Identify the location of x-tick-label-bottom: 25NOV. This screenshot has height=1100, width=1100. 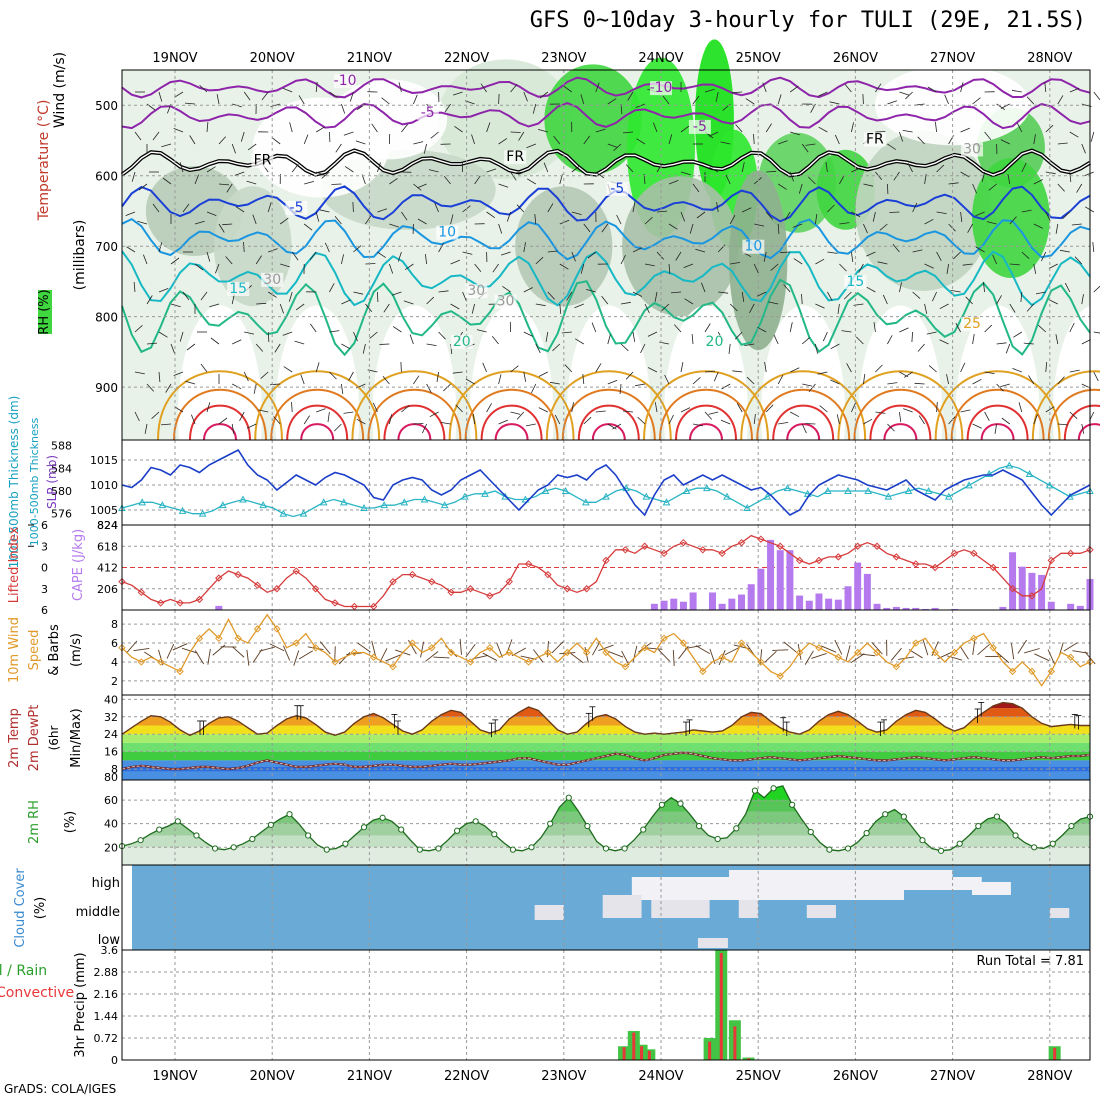
(758, 1076).